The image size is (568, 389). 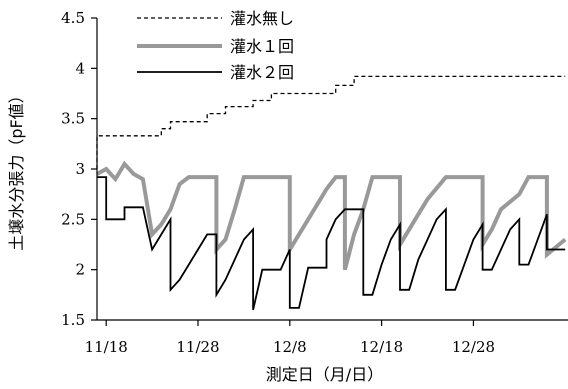 What do you see at coordinates (80, 270) in the screenshot?
I see `y-tick-label: 2` at bounding box center [80, 270].